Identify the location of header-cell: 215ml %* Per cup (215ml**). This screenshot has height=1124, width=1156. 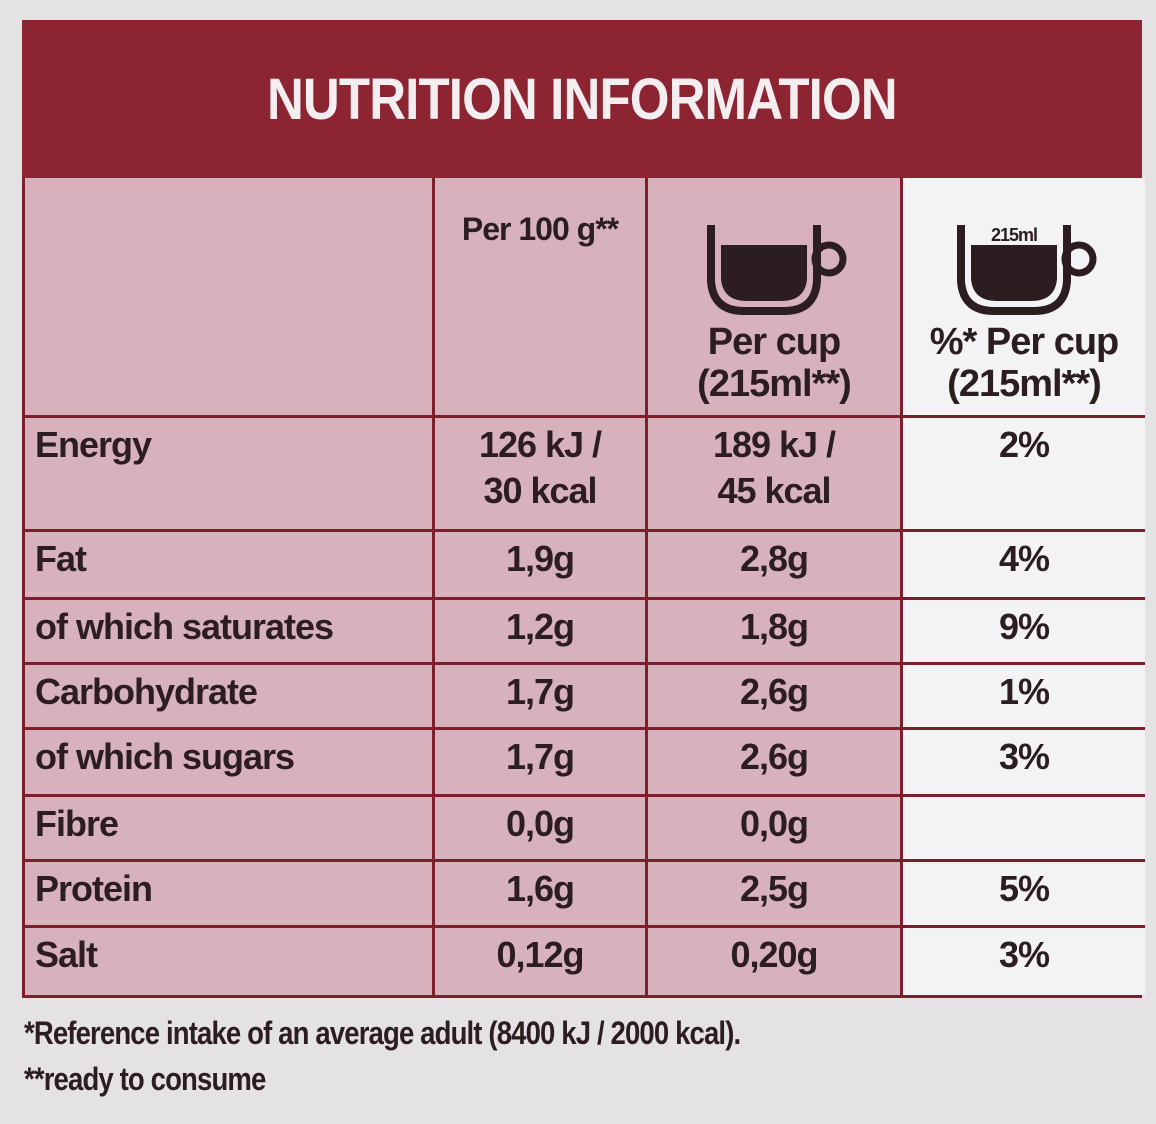
(1024, 298).